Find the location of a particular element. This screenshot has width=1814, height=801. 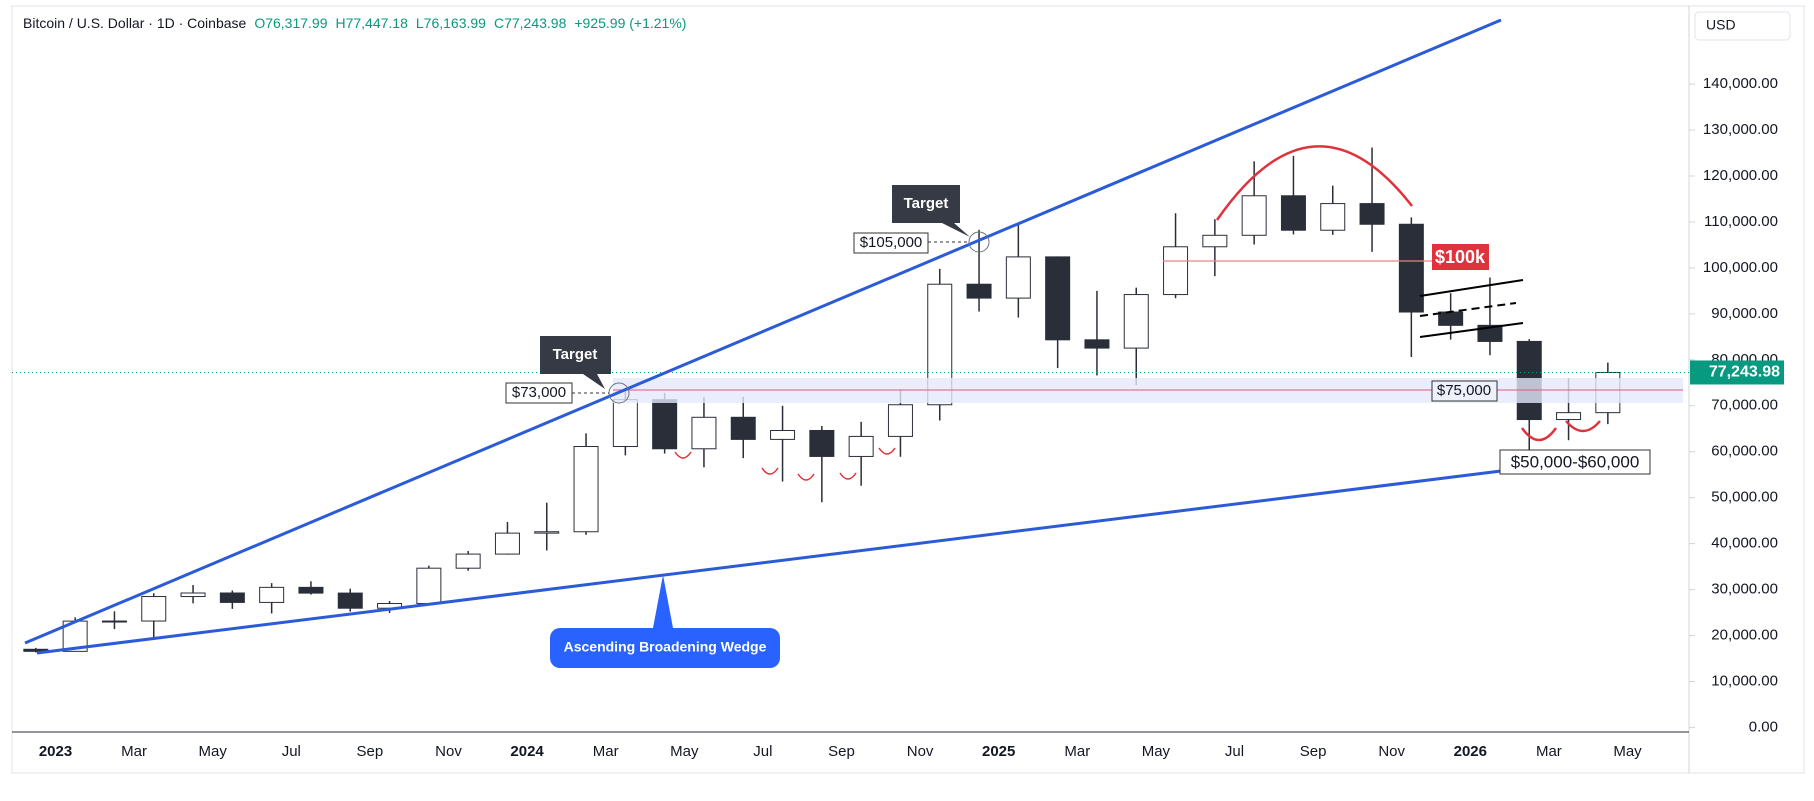

y-tick-label: 140,000.00 is located at coordinates (1740, 83).